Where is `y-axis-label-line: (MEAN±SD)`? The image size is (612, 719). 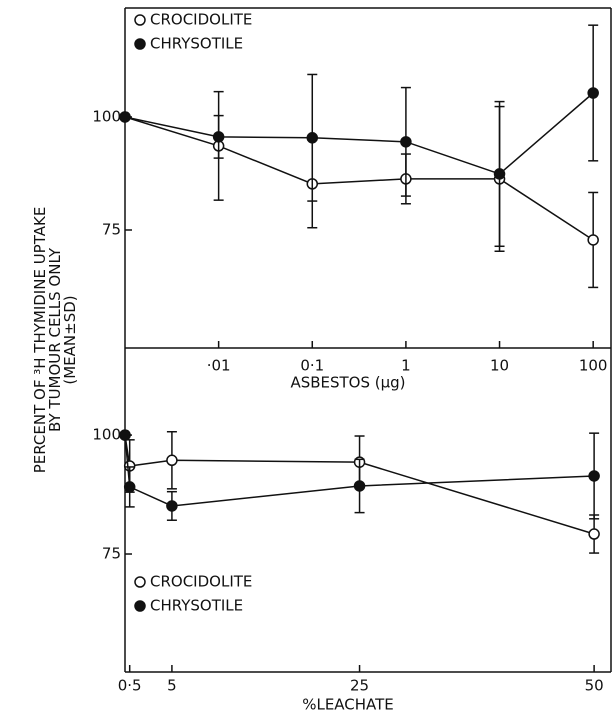
y-axis-label-line: (MEAN±SD) is located at coordinates (70, 339).